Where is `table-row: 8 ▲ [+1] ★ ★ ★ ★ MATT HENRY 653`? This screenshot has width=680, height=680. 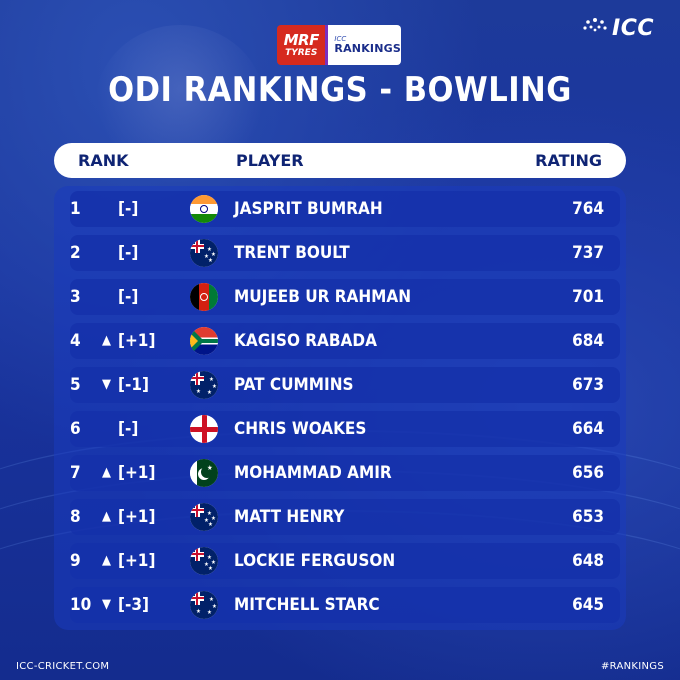
table-row: 8 ▲ [+1] ★ ★ ★ ★ MATT HENRY 653 is located at coordinates (345, 517).